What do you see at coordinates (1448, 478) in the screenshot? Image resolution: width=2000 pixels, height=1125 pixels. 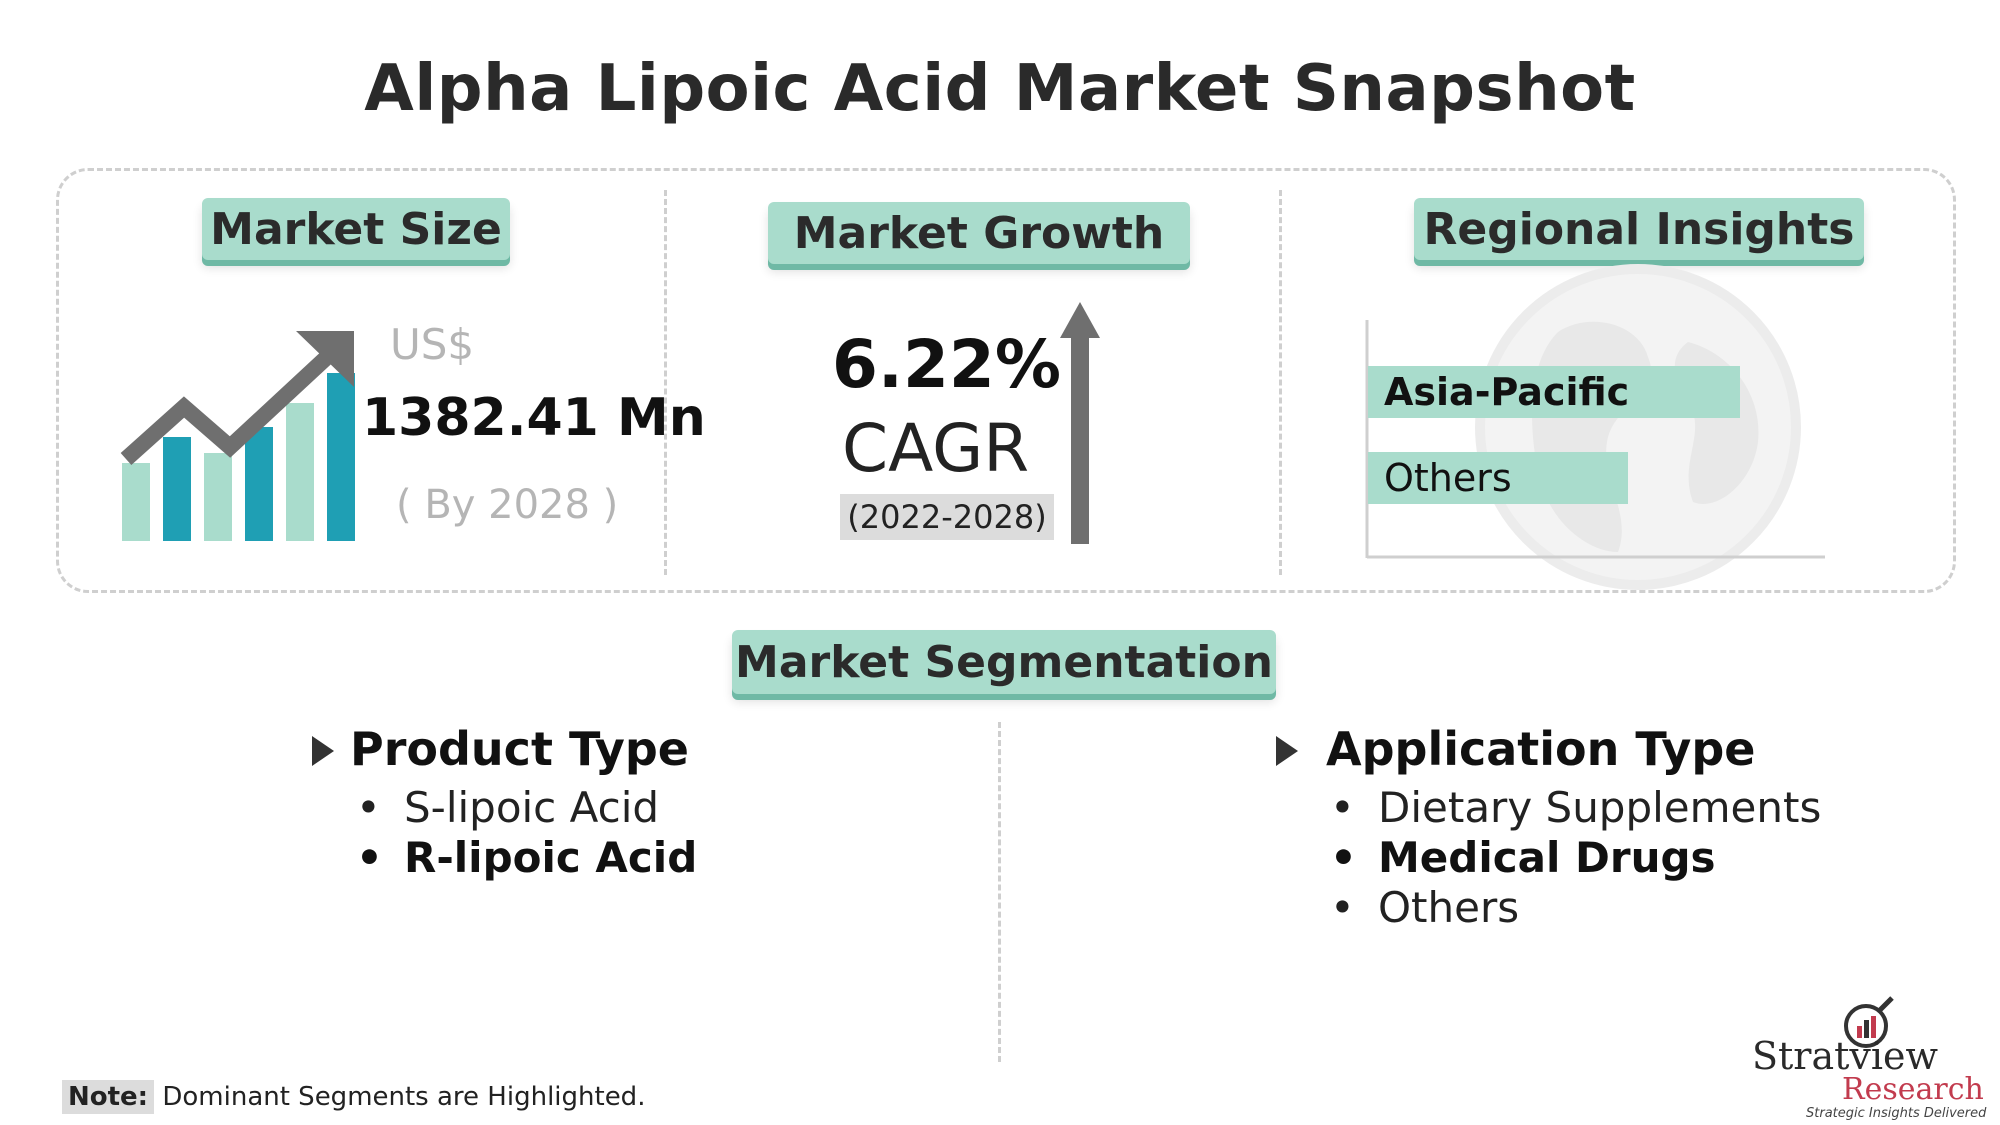 I see `category-label: Others` at bounding box center [1448, 478].